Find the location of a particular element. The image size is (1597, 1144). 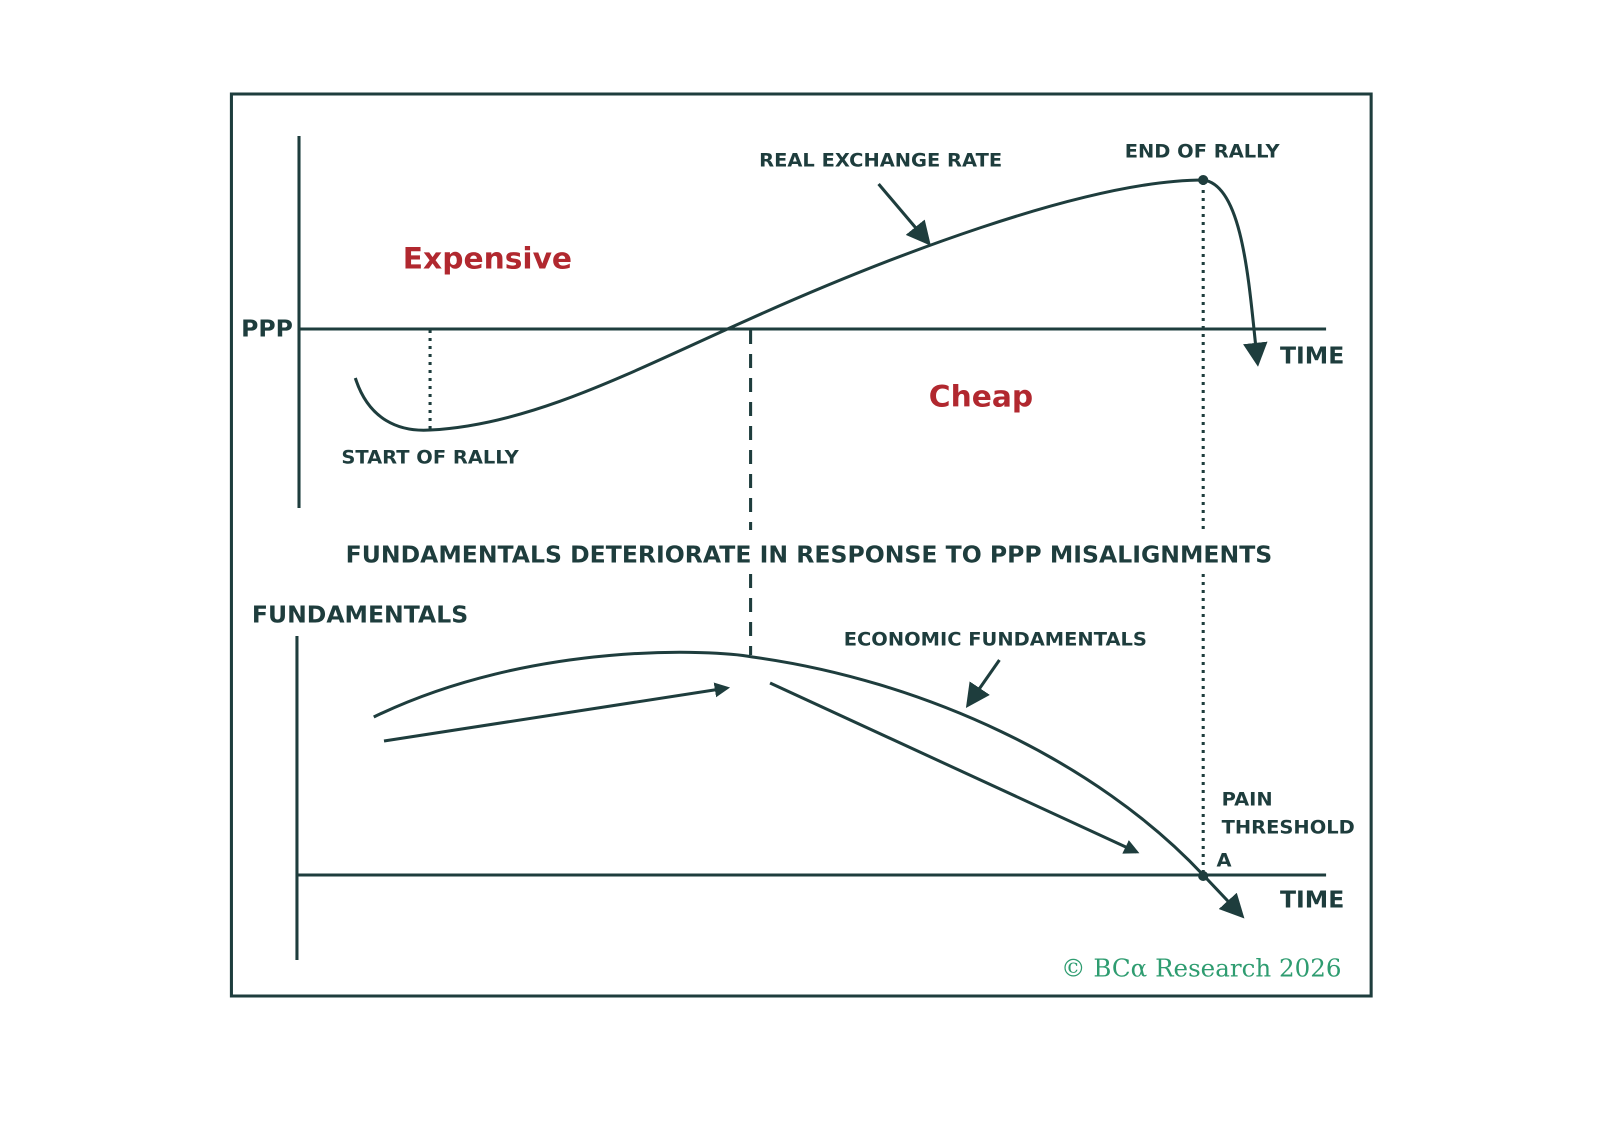

fundamentals-curve is located at coordinates (809, 784).